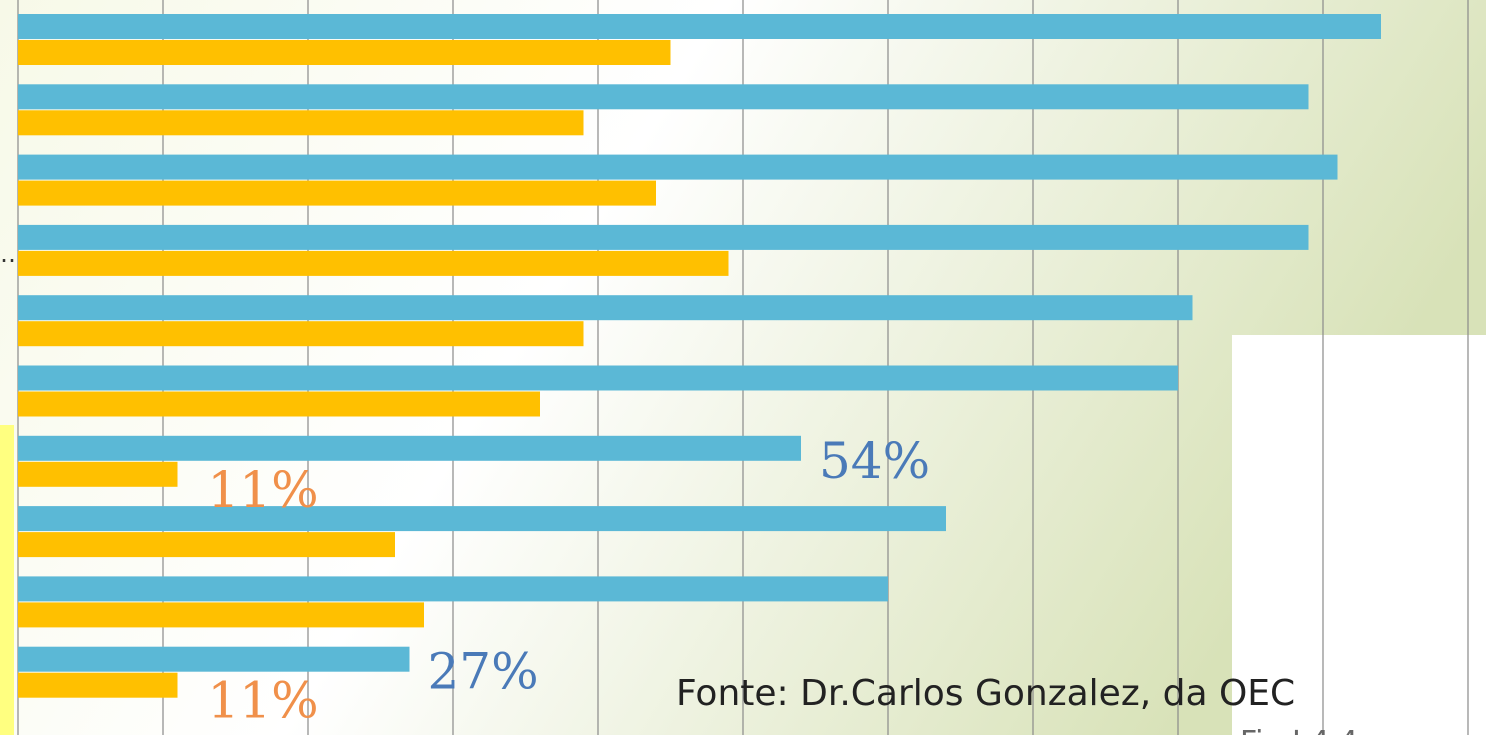 The width and height of the screenshot is (1486, 735). What do you see at coordinates (483, 672) in the screenshot?
I see `value-label: 27%` at bounding box center [483, 672].